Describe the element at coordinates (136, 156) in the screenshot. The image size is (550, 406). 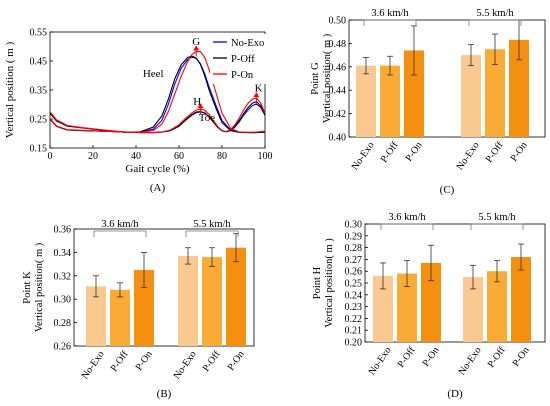
I see `panel-a-x-tick-label: 40` at that location.